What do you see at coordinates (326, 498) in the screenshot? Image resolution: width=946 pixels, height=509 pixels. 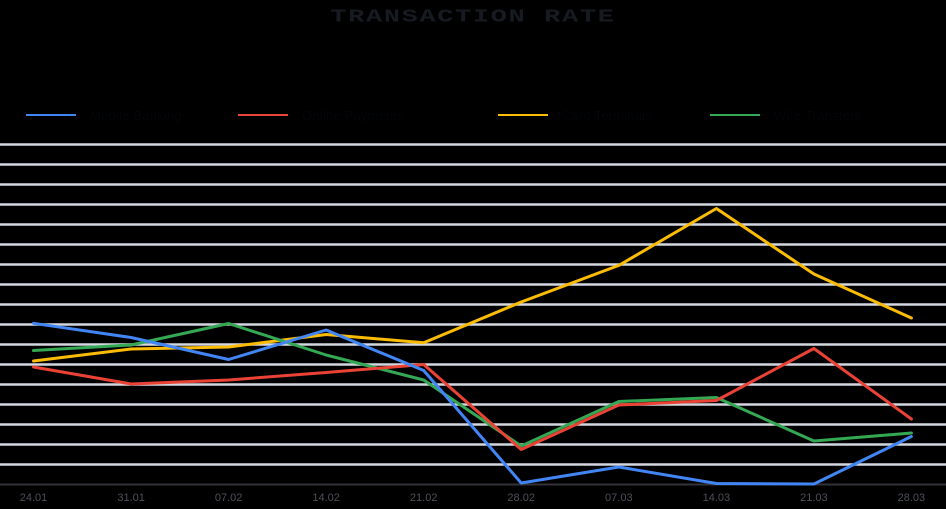 I see `svg-text: 14.02` at bounding box center [326, 498].